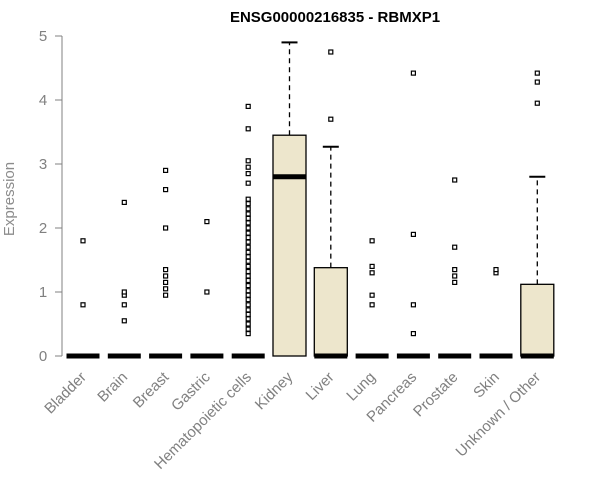 The width and height of the screenshot is (600, 500). What do you see at coordinates (83, 298) in the screenshot?
I see `box-bladder` at bounding box center [83, 298].